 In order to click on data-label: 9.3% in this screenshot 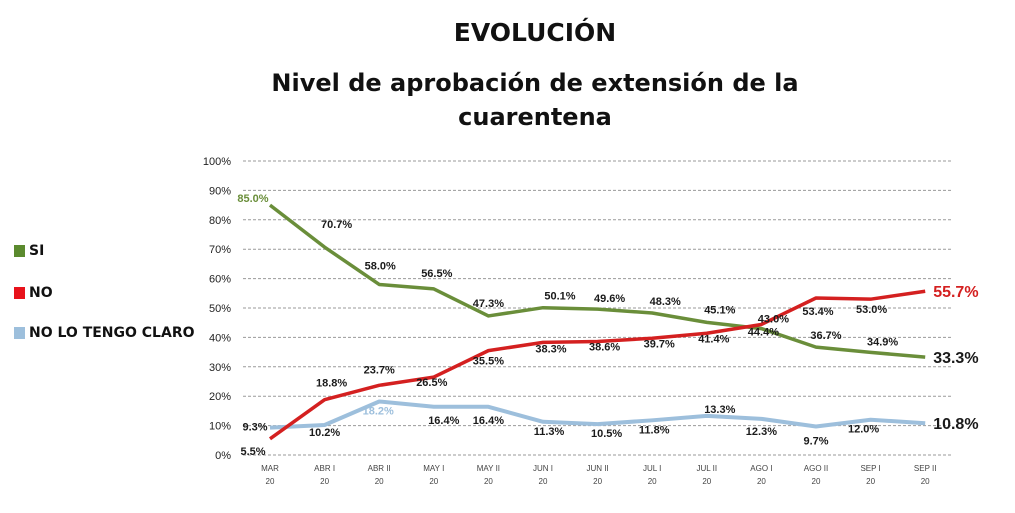, I will do `click(254, 428)`.